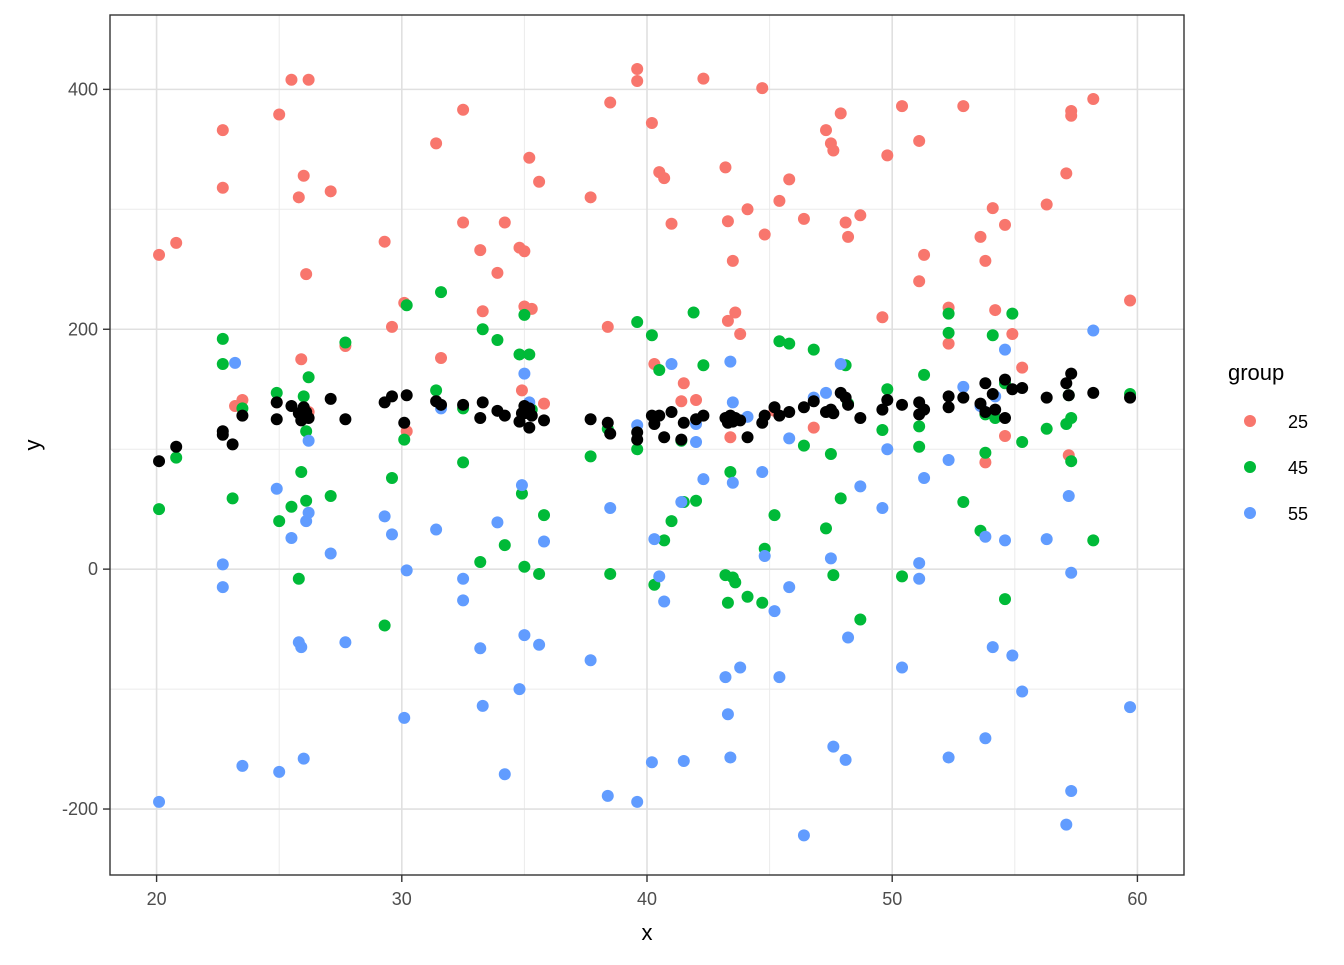 The image size is (1344, 965). Describe the element at coordinates (157, 899) in the screenshot. I see `x-tick-label: 20` at that location.